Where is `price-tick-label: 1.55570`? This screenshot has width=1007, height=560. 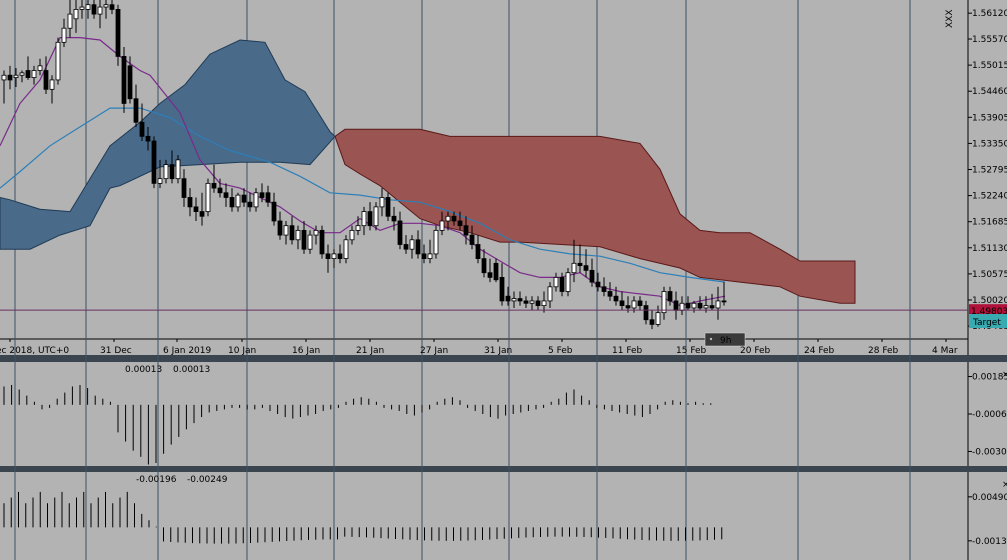
price-tick-label: 1.55570 is located at coordinates (989, 40).